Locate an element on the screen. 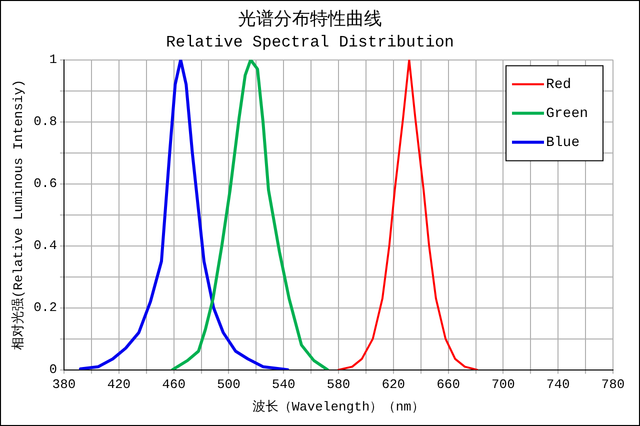 The image size is (640, 426). x-tick-label: 380 is located at coordinates (64, 384).